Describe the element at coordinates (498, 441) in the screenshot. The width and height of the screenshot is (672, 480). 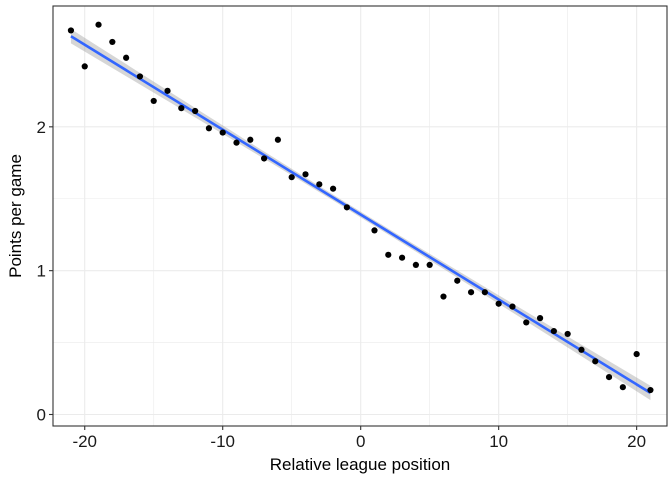
I see `x-tick-label: 10` at that location.